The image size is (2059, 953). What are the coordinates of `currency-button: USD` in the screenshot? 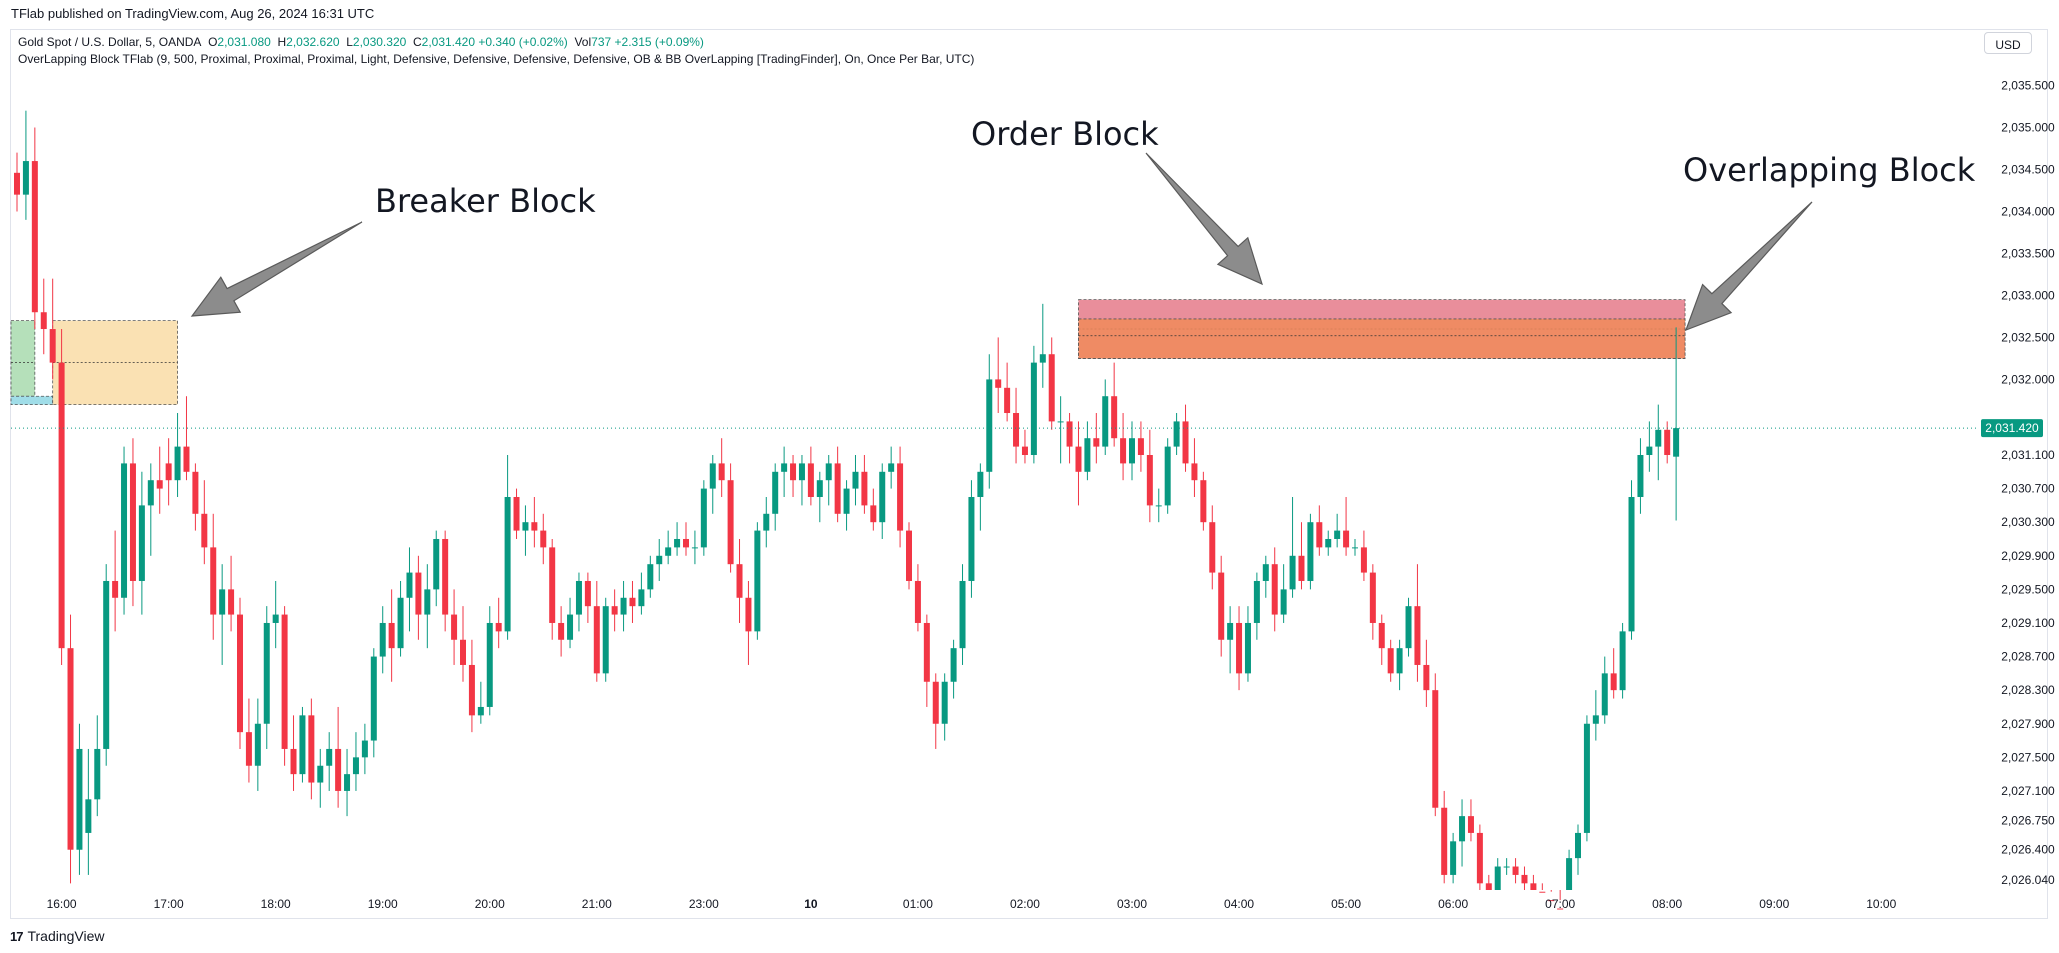 It's located at (2008, 43).